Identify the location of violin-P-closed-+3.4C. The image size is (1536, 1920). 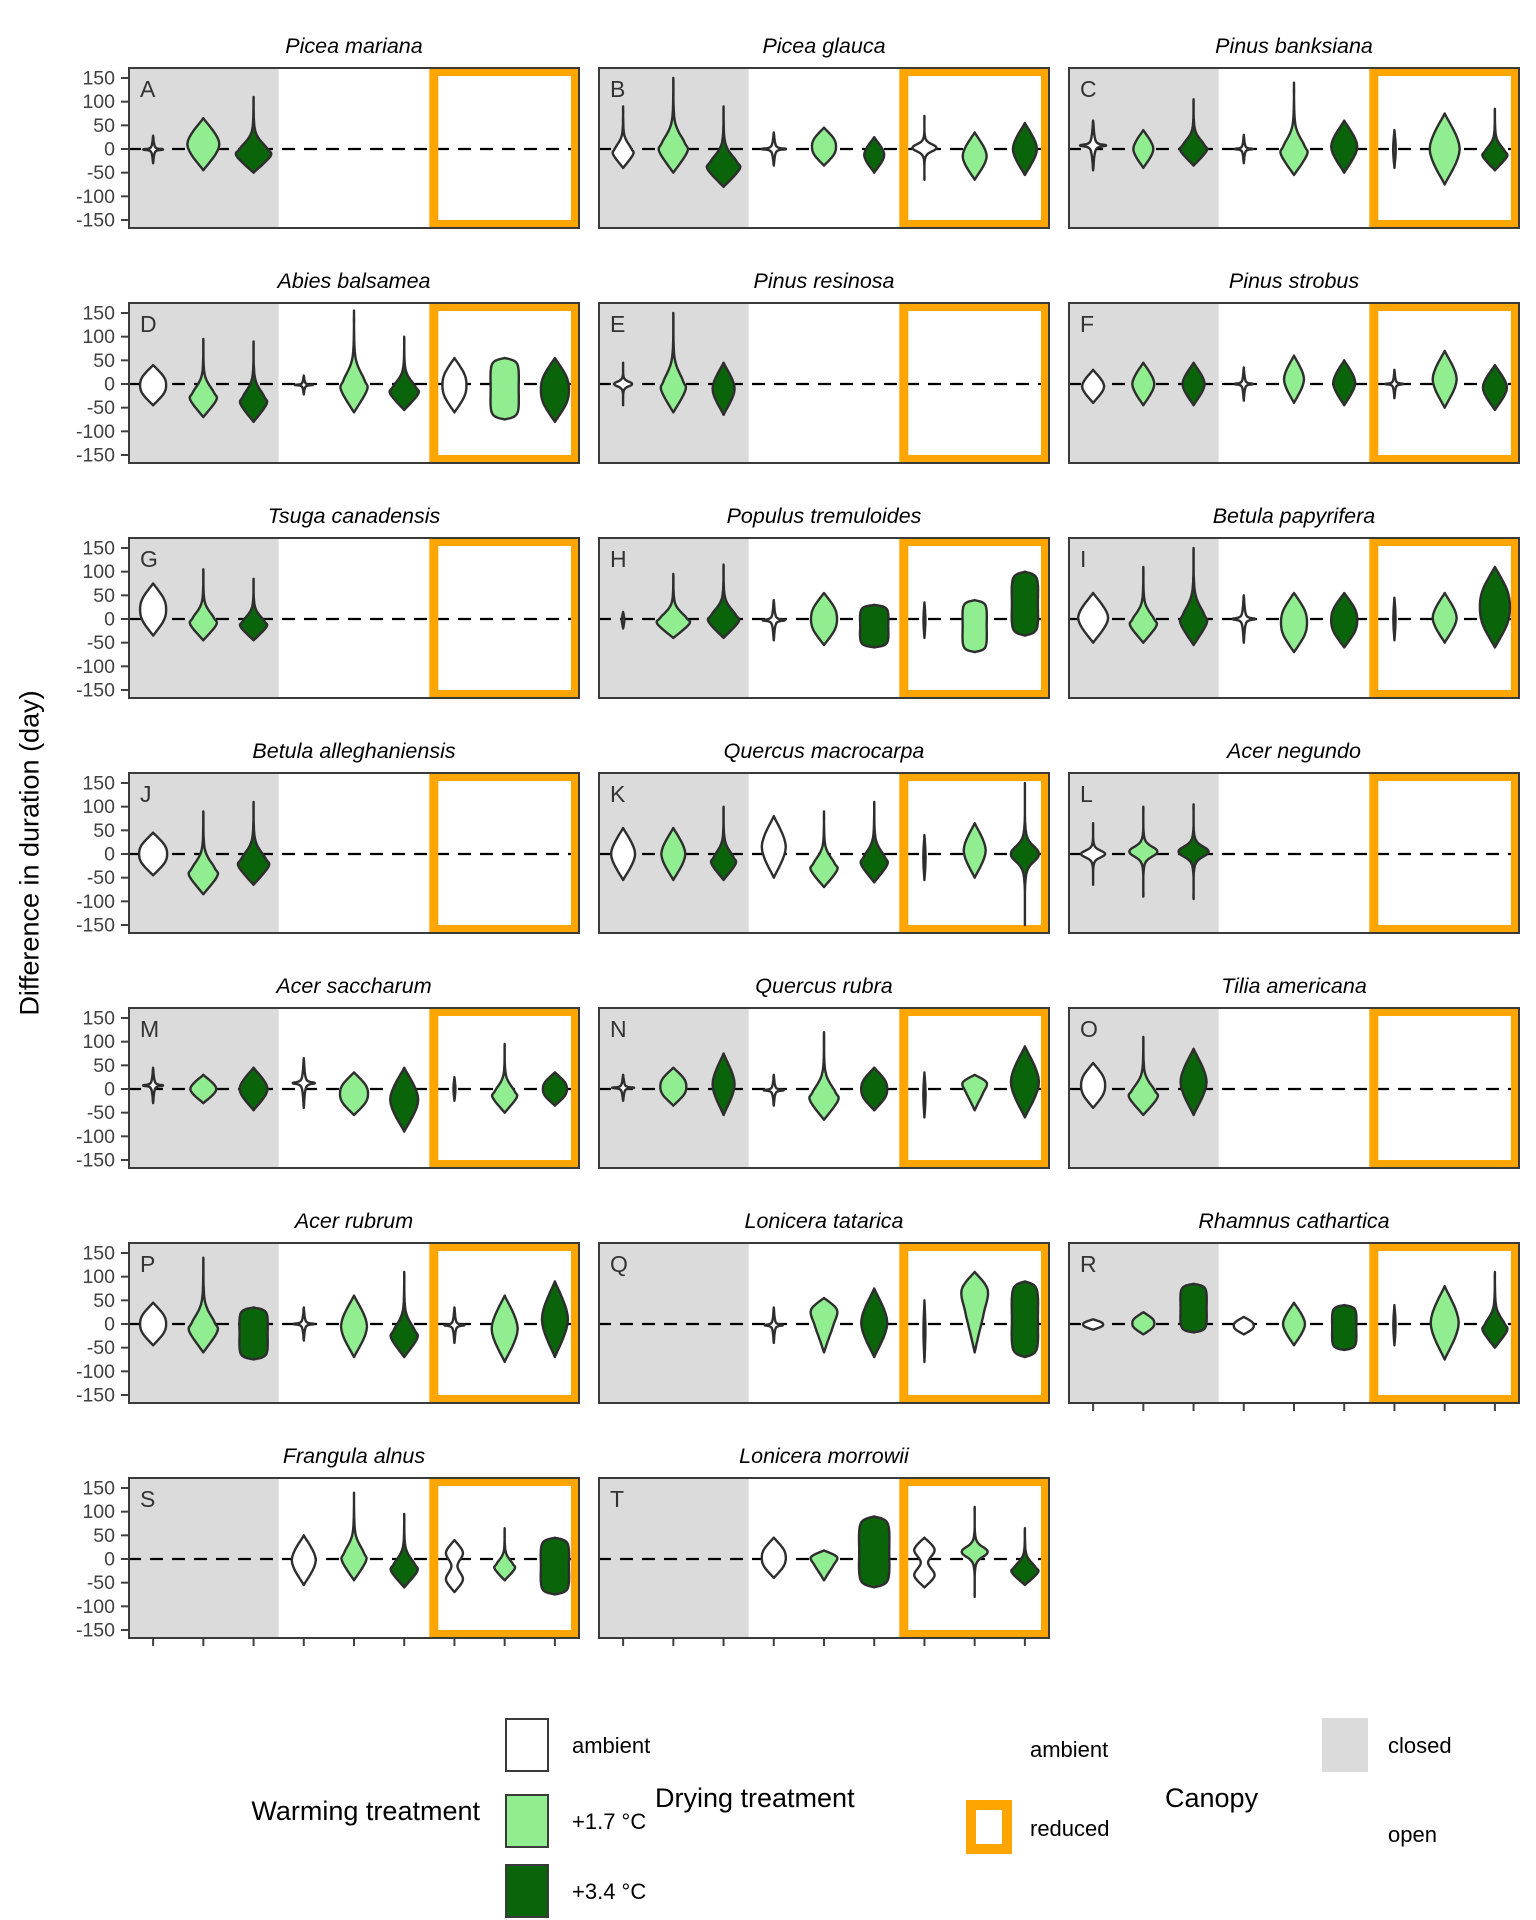
(253, 1333).